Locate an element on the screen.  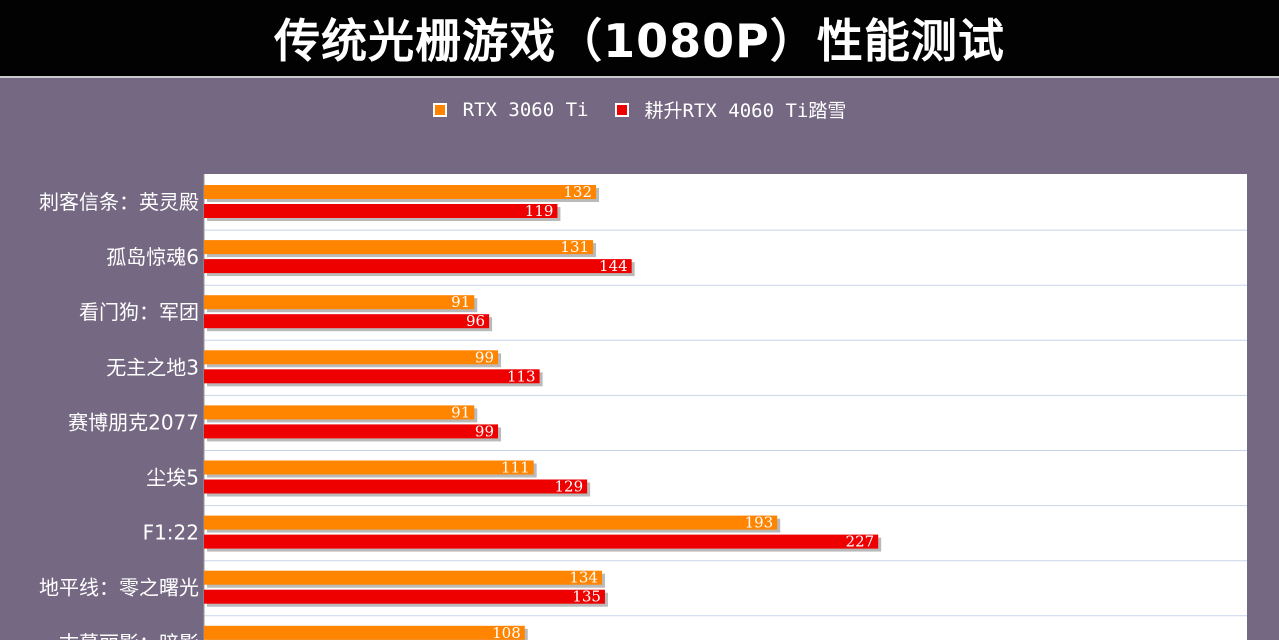
data-label: 108 is located at coordinates (506, 632).